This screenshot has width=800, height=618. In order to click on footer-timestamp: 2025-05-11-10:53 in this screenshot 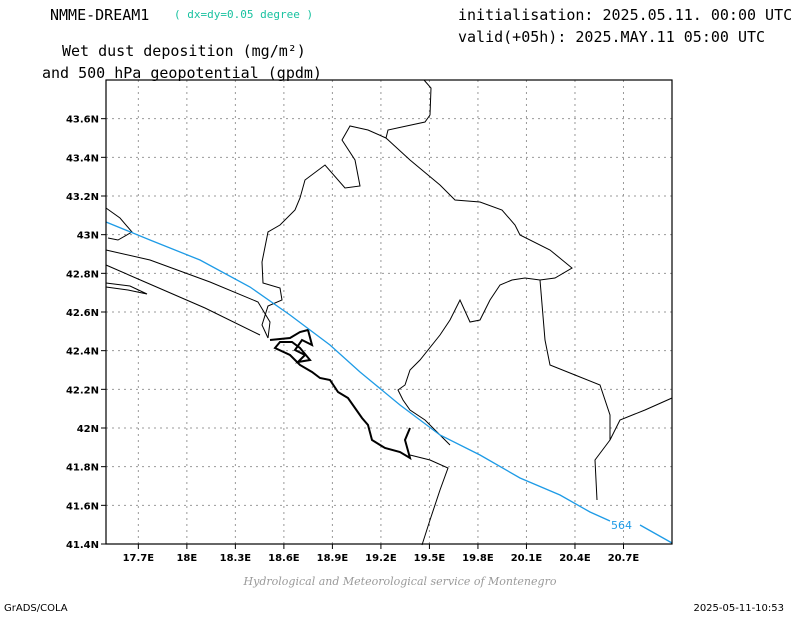, I will do `click(738, 608)`.